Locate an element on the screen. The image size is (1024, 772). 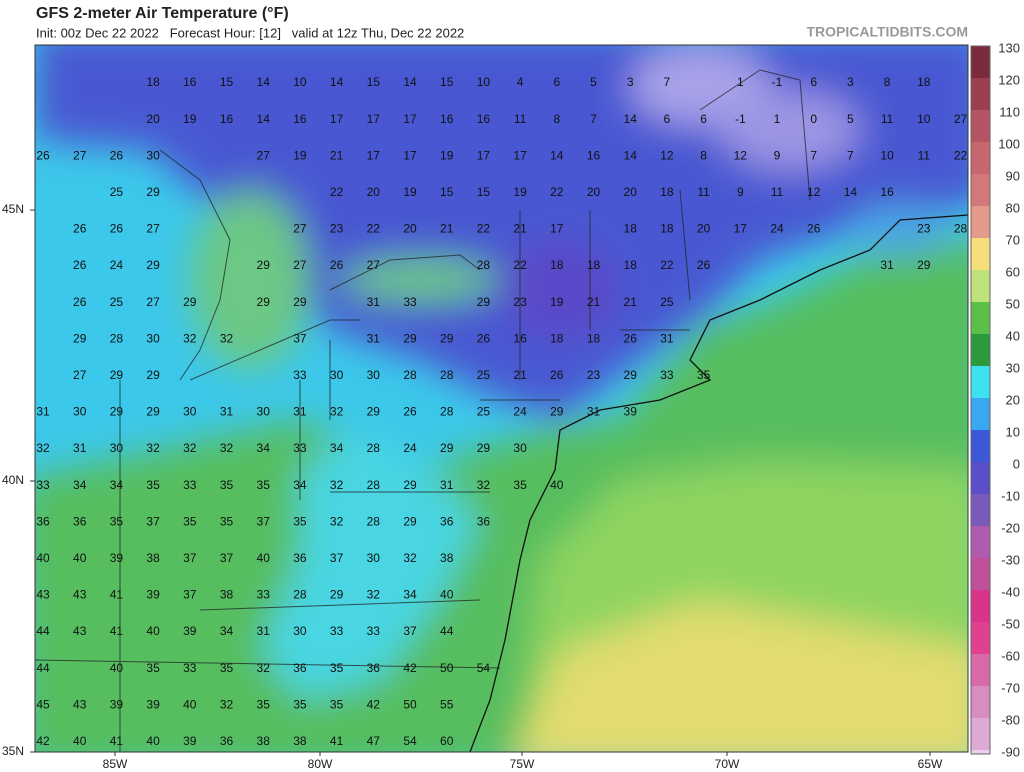
station-value: 42 is located at coordinates (374, 704).